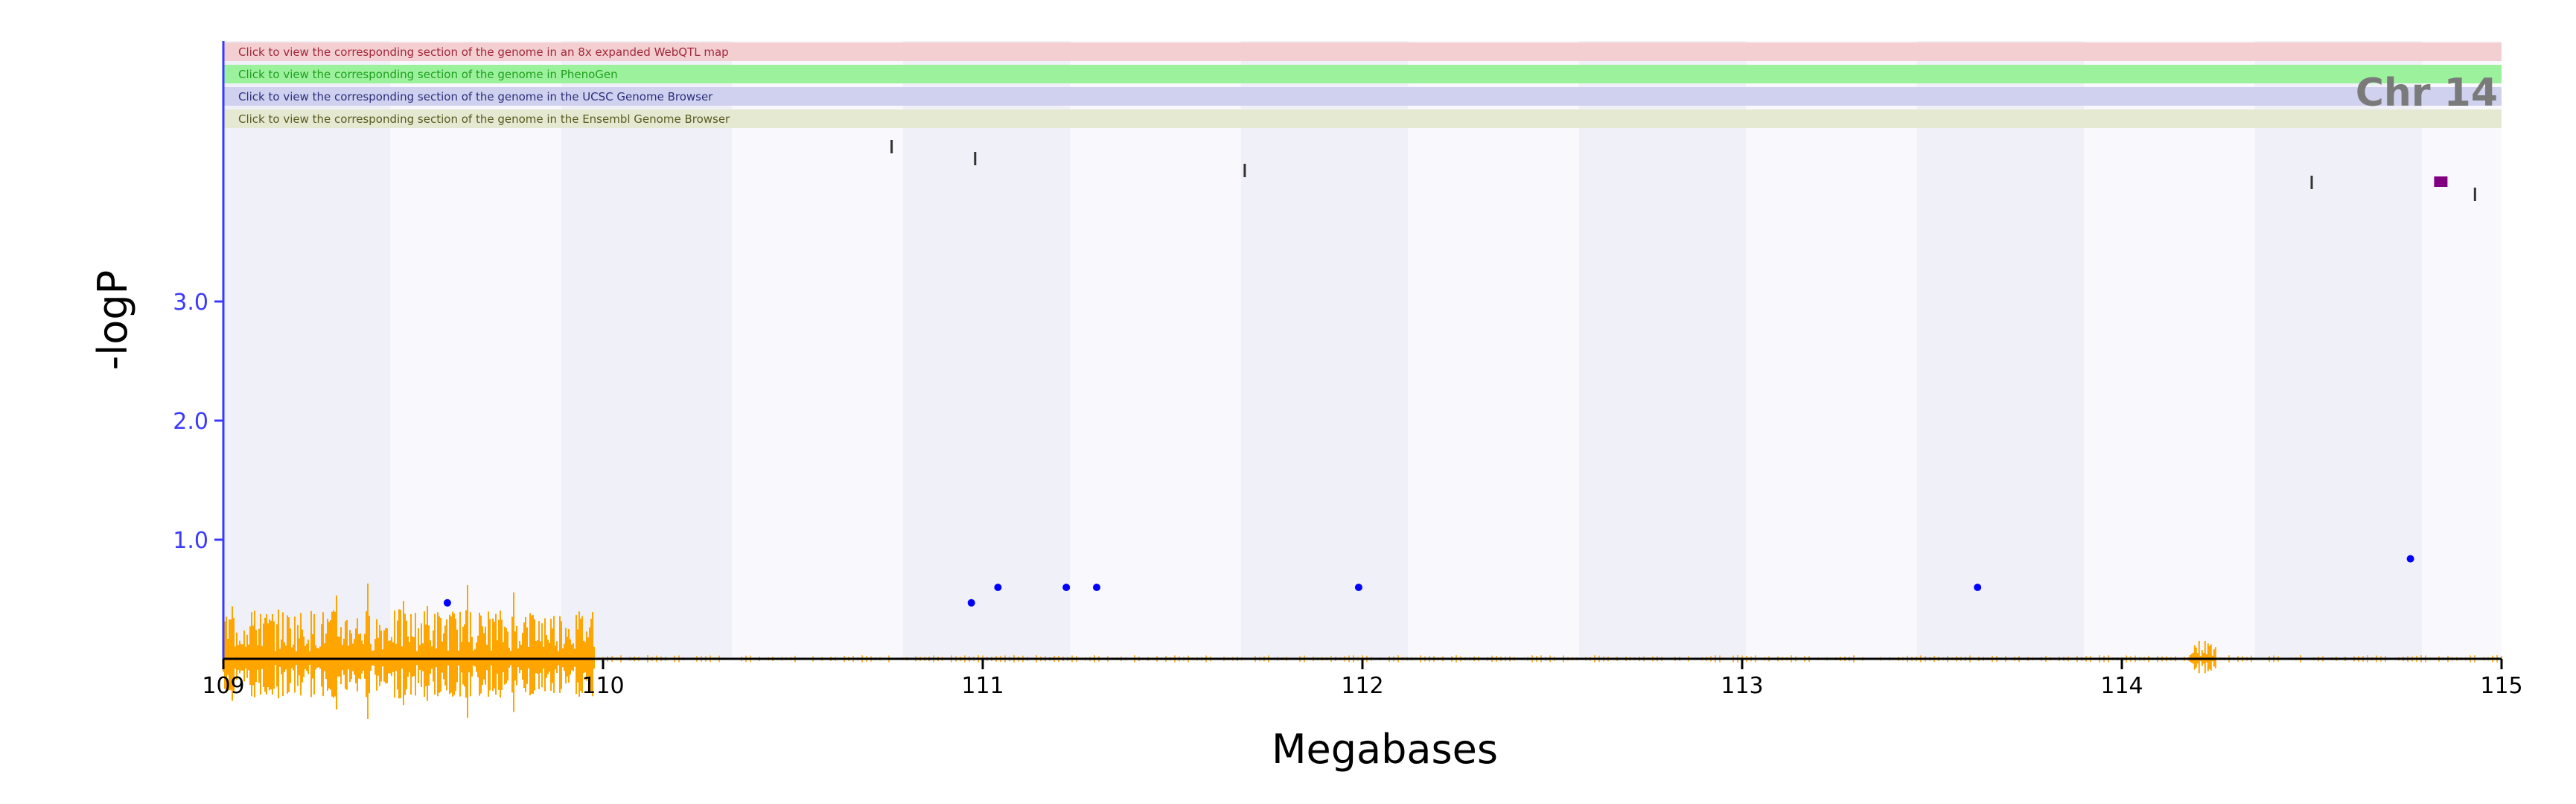  I want to click on phenogen-link-bar, so click(1362, 74).